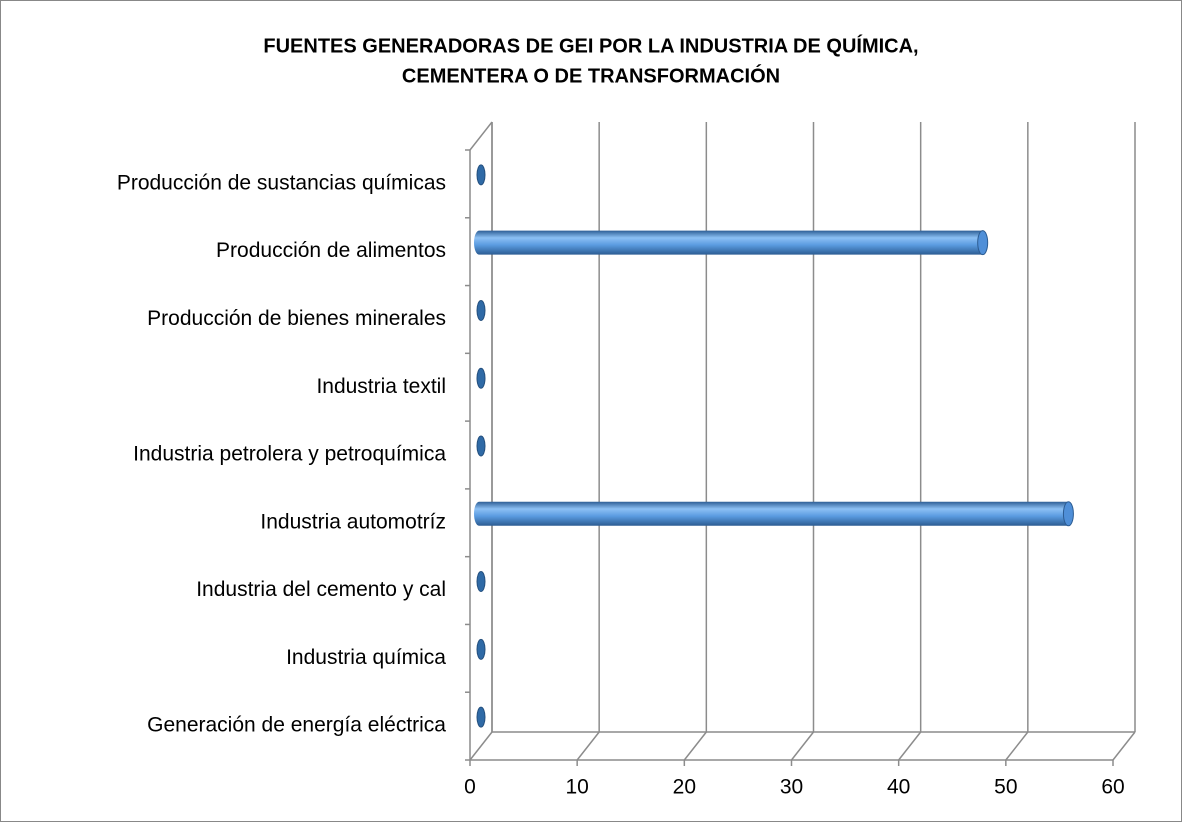  What do you see at coordinates (366, 657) in the screenshot?
I see `y-tick-label: Industria química` at bounding box center [366, 657].